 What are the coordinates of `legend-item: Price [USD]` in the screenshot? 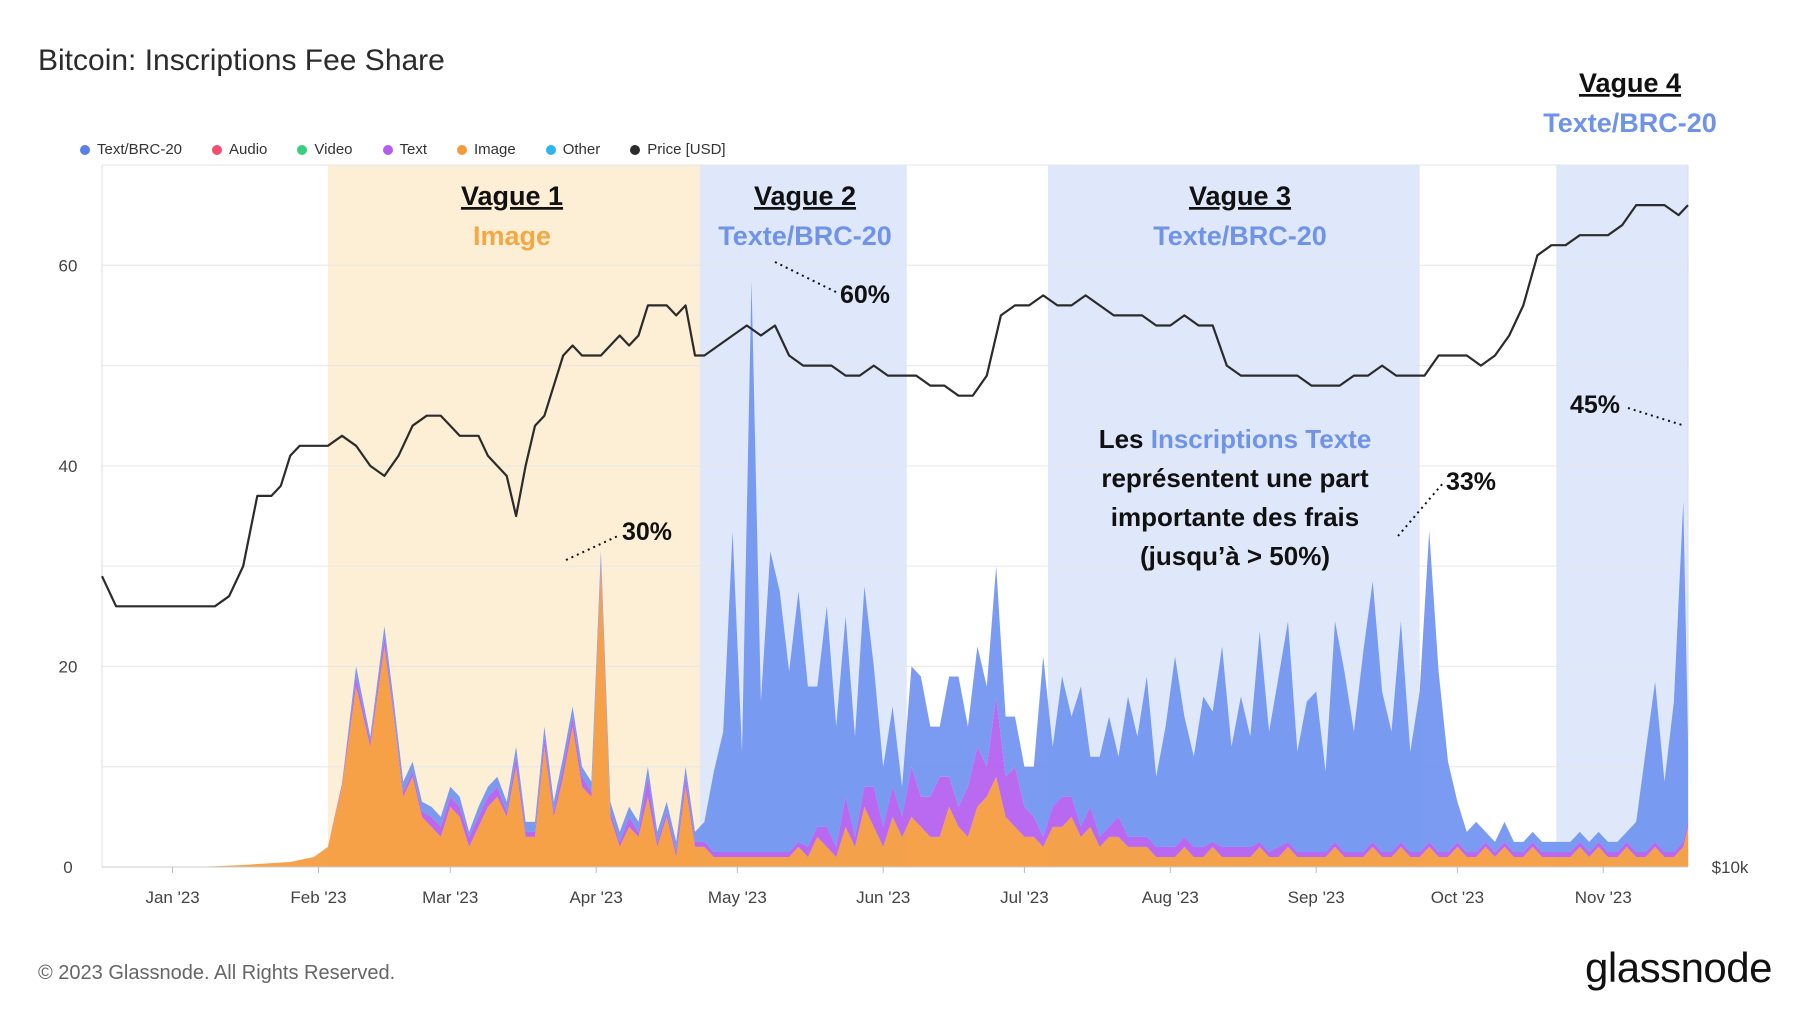 It's located at (678, 149).